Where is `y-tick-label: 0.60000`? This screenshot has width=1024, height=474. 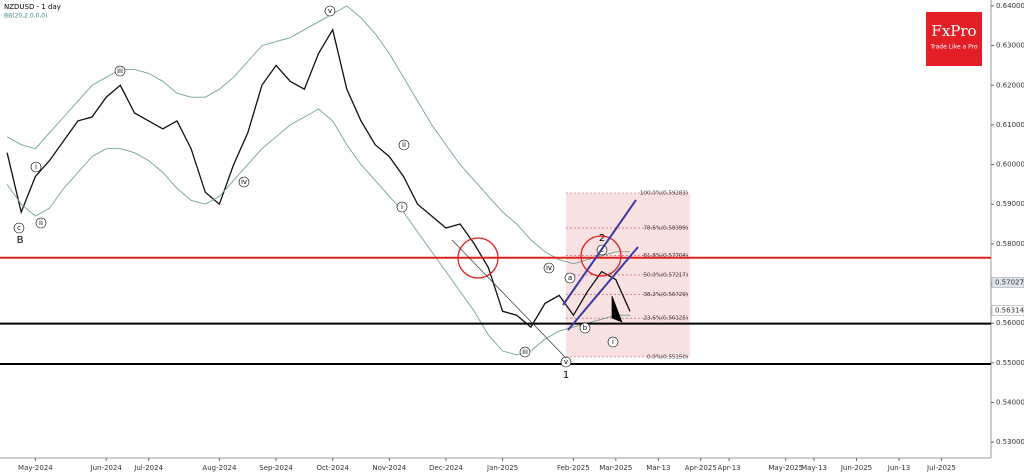
y-tick-label: 0.60000 is located at coordinates (1010, 165).